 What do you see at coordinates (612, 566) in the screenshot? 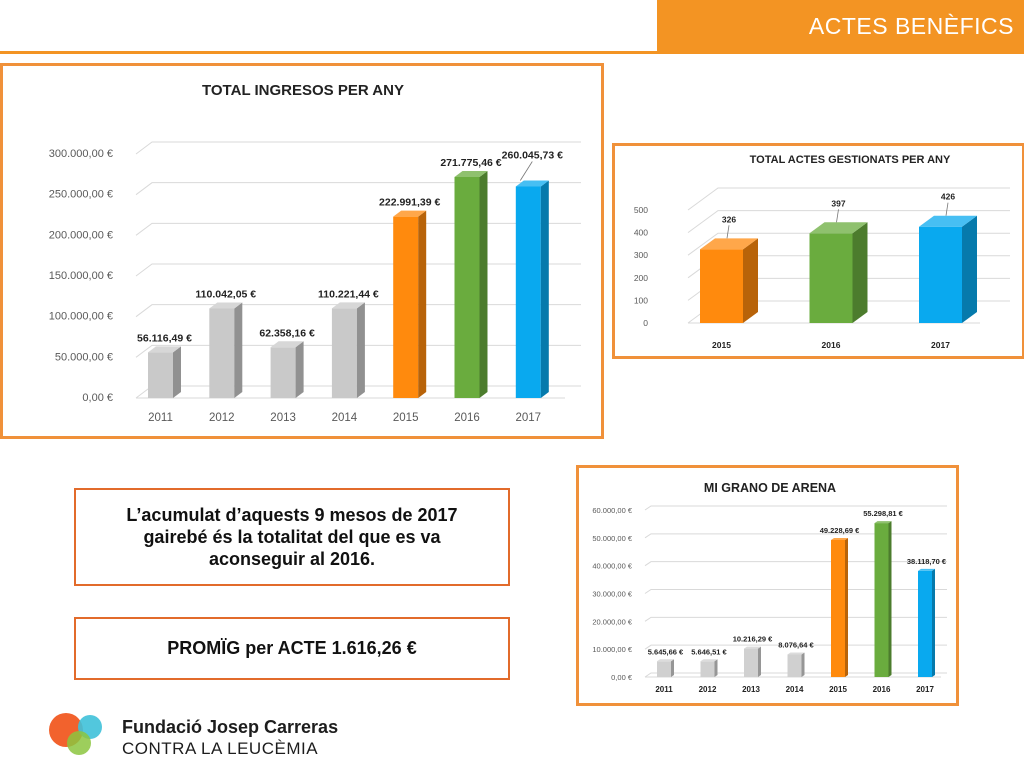
I see `y-tick-label: 40.000,00 €` at bounding box center [612, 566].